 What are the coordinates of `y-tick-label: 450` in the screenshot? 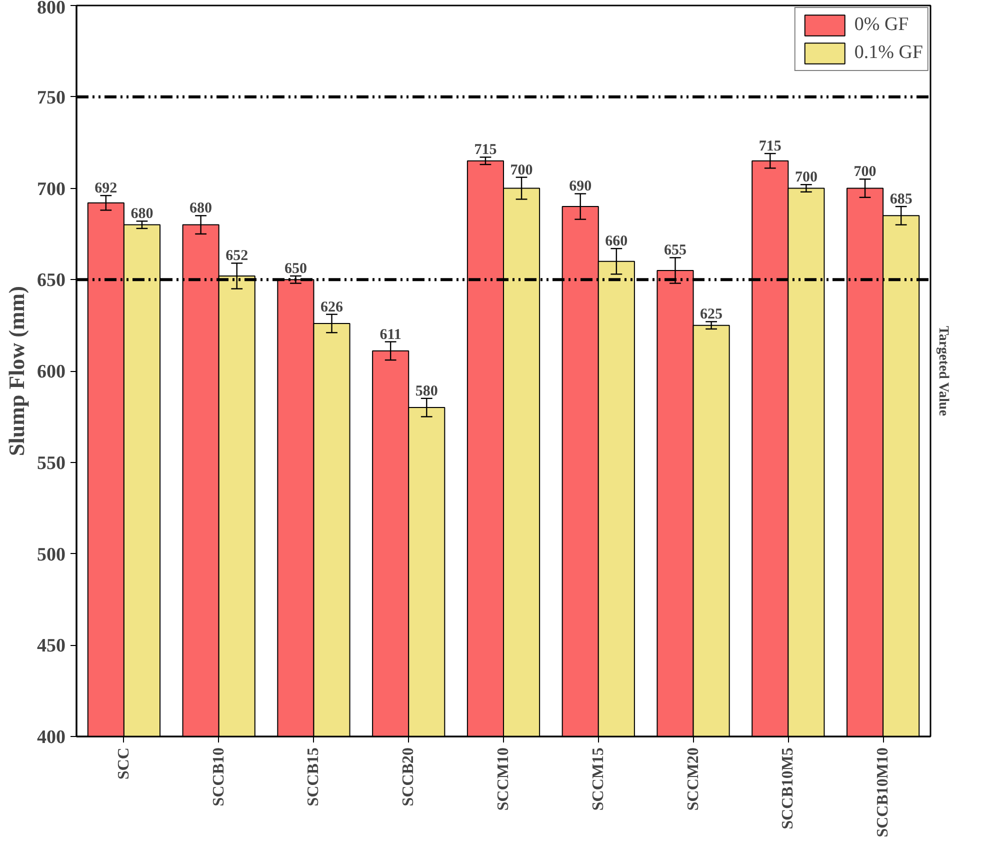 It's located at (51, 646).